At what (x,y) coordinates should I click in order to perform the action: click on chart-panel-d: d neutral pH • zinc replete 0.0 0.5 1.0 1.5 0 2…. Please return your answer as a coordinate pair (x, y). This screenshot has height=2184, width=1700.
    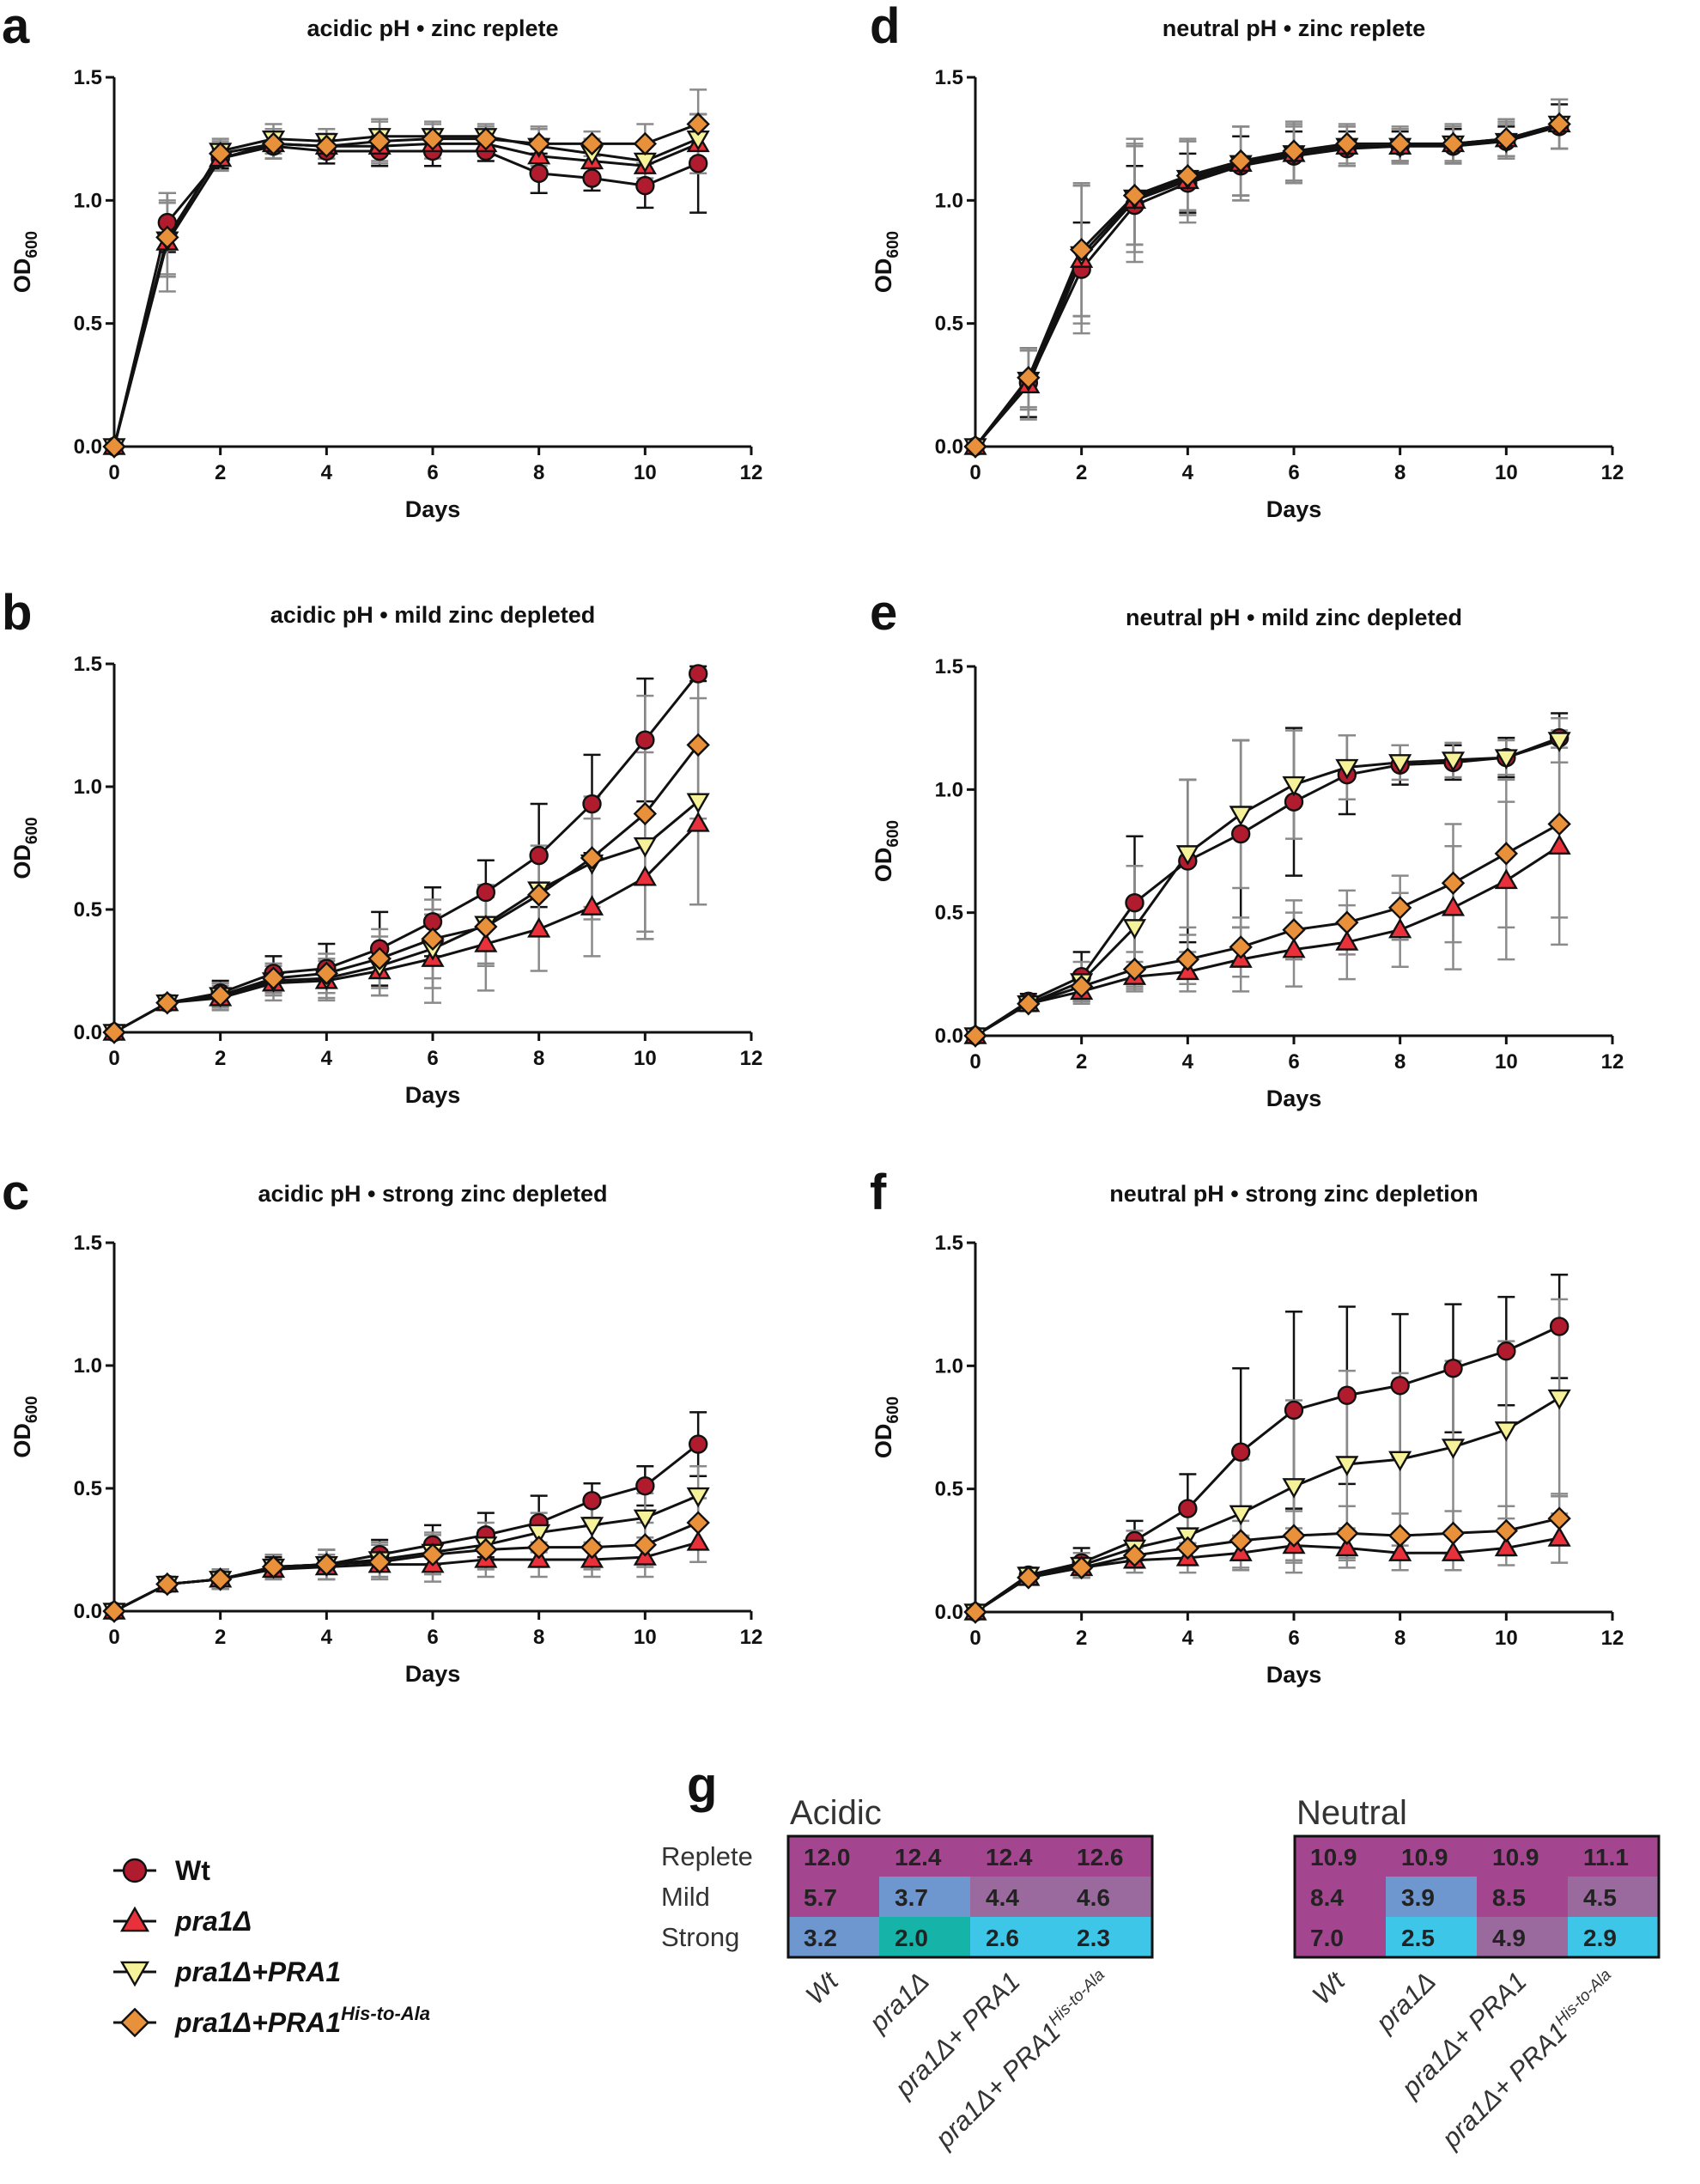
    Looking at the image, I should click on (1247, 261).